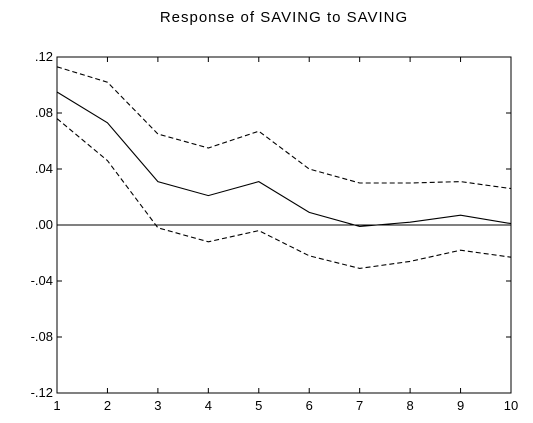 The width and height of the screenshot is (533, 423). Describe the element at coordinates (56, 405) in the screenshot. I see `x-tick-label: 1` at that location.